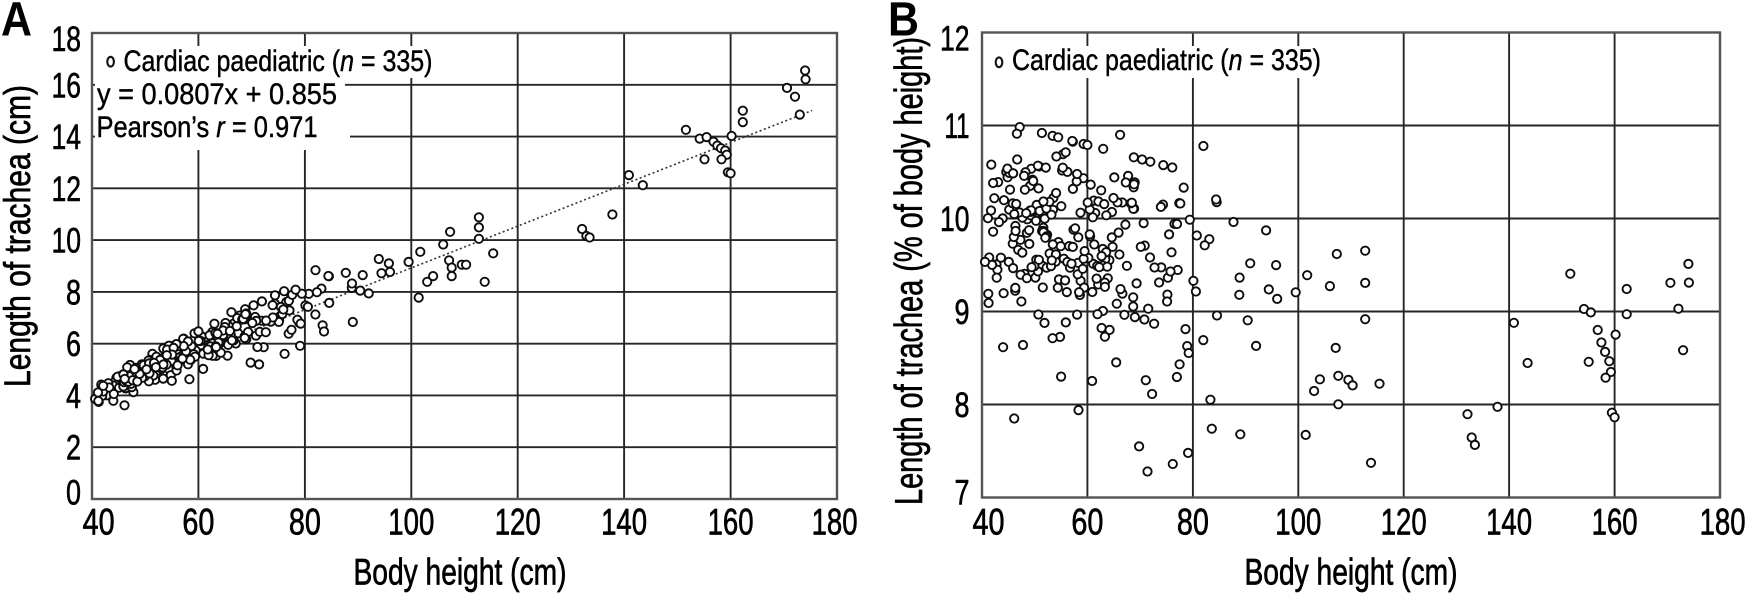  Describe the element at coordinates (67, 137) in the screenshot. I see `svg-text: 14` at that location.